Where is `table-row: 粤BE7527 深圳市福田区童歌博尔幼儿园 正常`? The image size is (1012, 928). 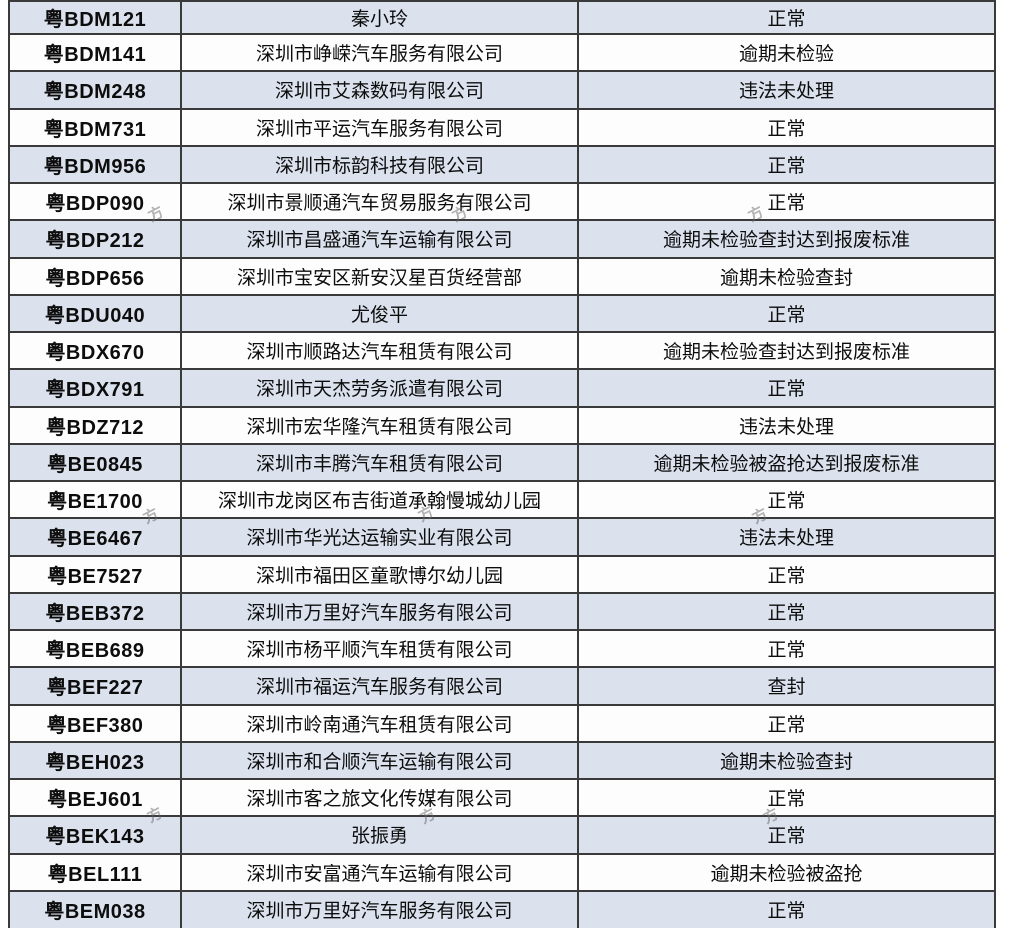
table-row: 粤BE7527 深圳市福田区童歌博尔幼儿园 正常 is located at coordinates (502, 574).